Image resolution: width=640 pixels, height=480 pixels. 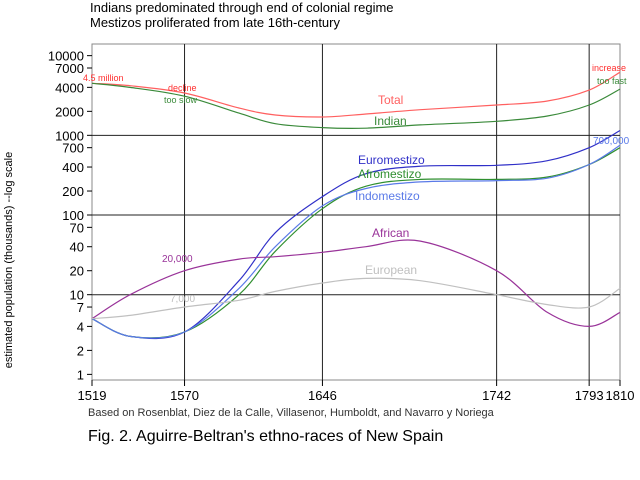 I want to click on x-tick-label-1742: 1742, so click(x=496, y=395).